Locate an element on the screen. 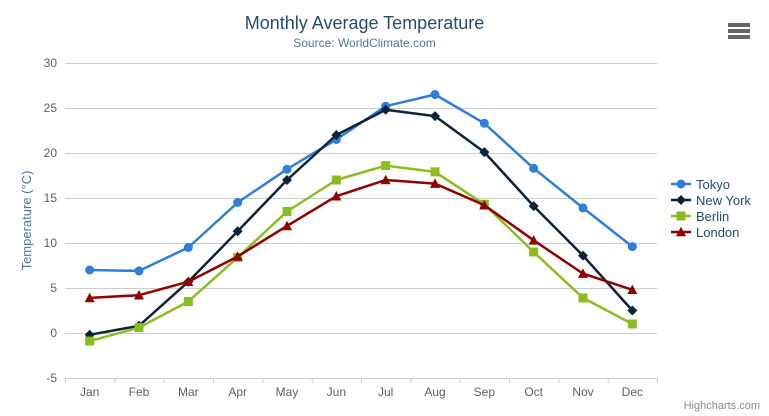  chart-title: Monthly Average Temperature is located at coordinates (364, 23).